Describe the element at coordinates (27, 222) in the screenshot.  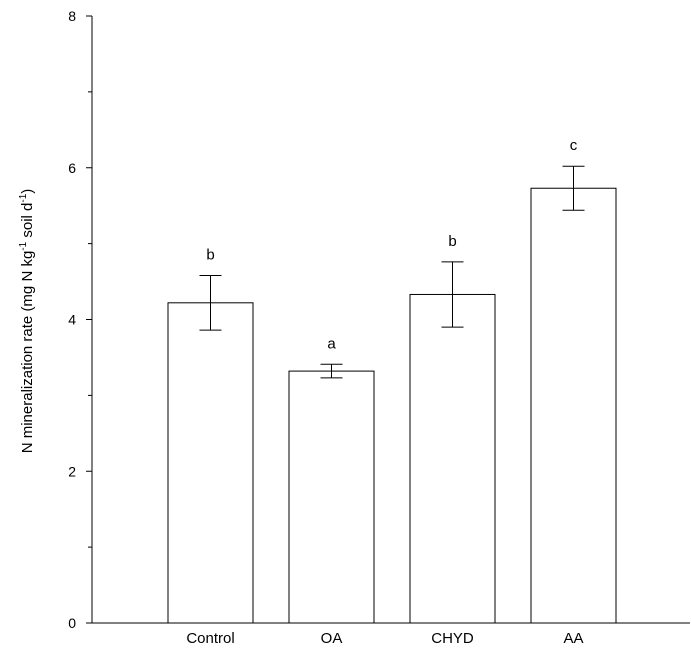
I see `y-axis-title-part2: soil d` at that location.